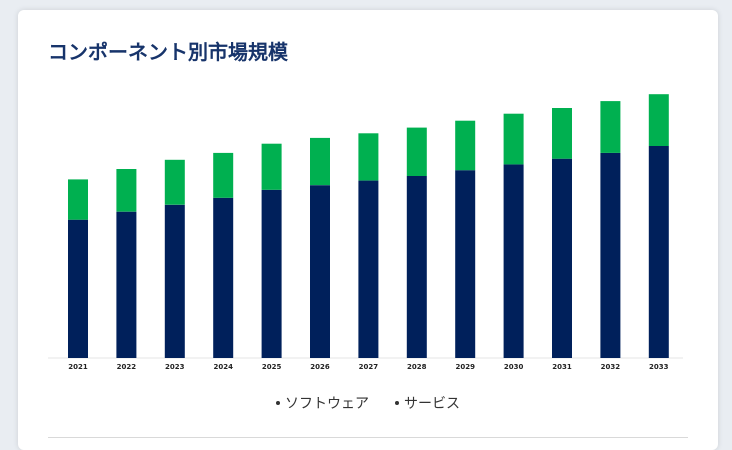 Image resolution: width=732 pixels, height=450 pixels. I want to click on x-tick-label-2022: 2022, so click(127, 367).